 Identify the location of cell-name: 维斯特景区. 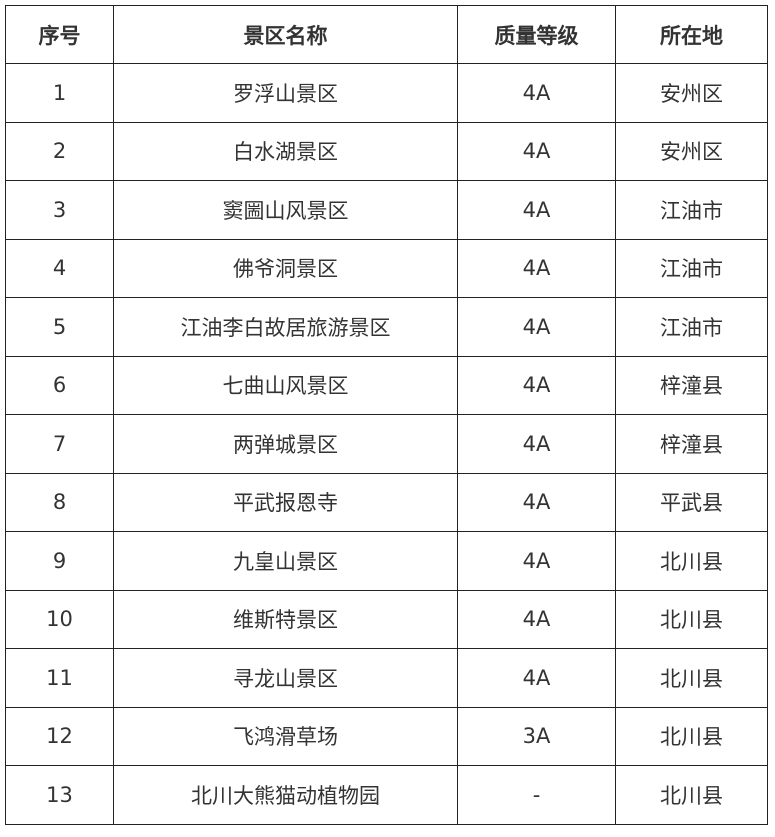
(285, 619).